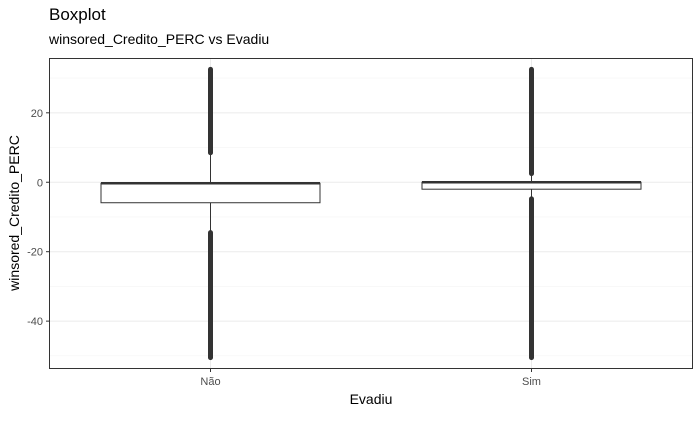 This screenshot has width=700, height=432. I want to click on x-tick-label: Sim, so click(531, 382).